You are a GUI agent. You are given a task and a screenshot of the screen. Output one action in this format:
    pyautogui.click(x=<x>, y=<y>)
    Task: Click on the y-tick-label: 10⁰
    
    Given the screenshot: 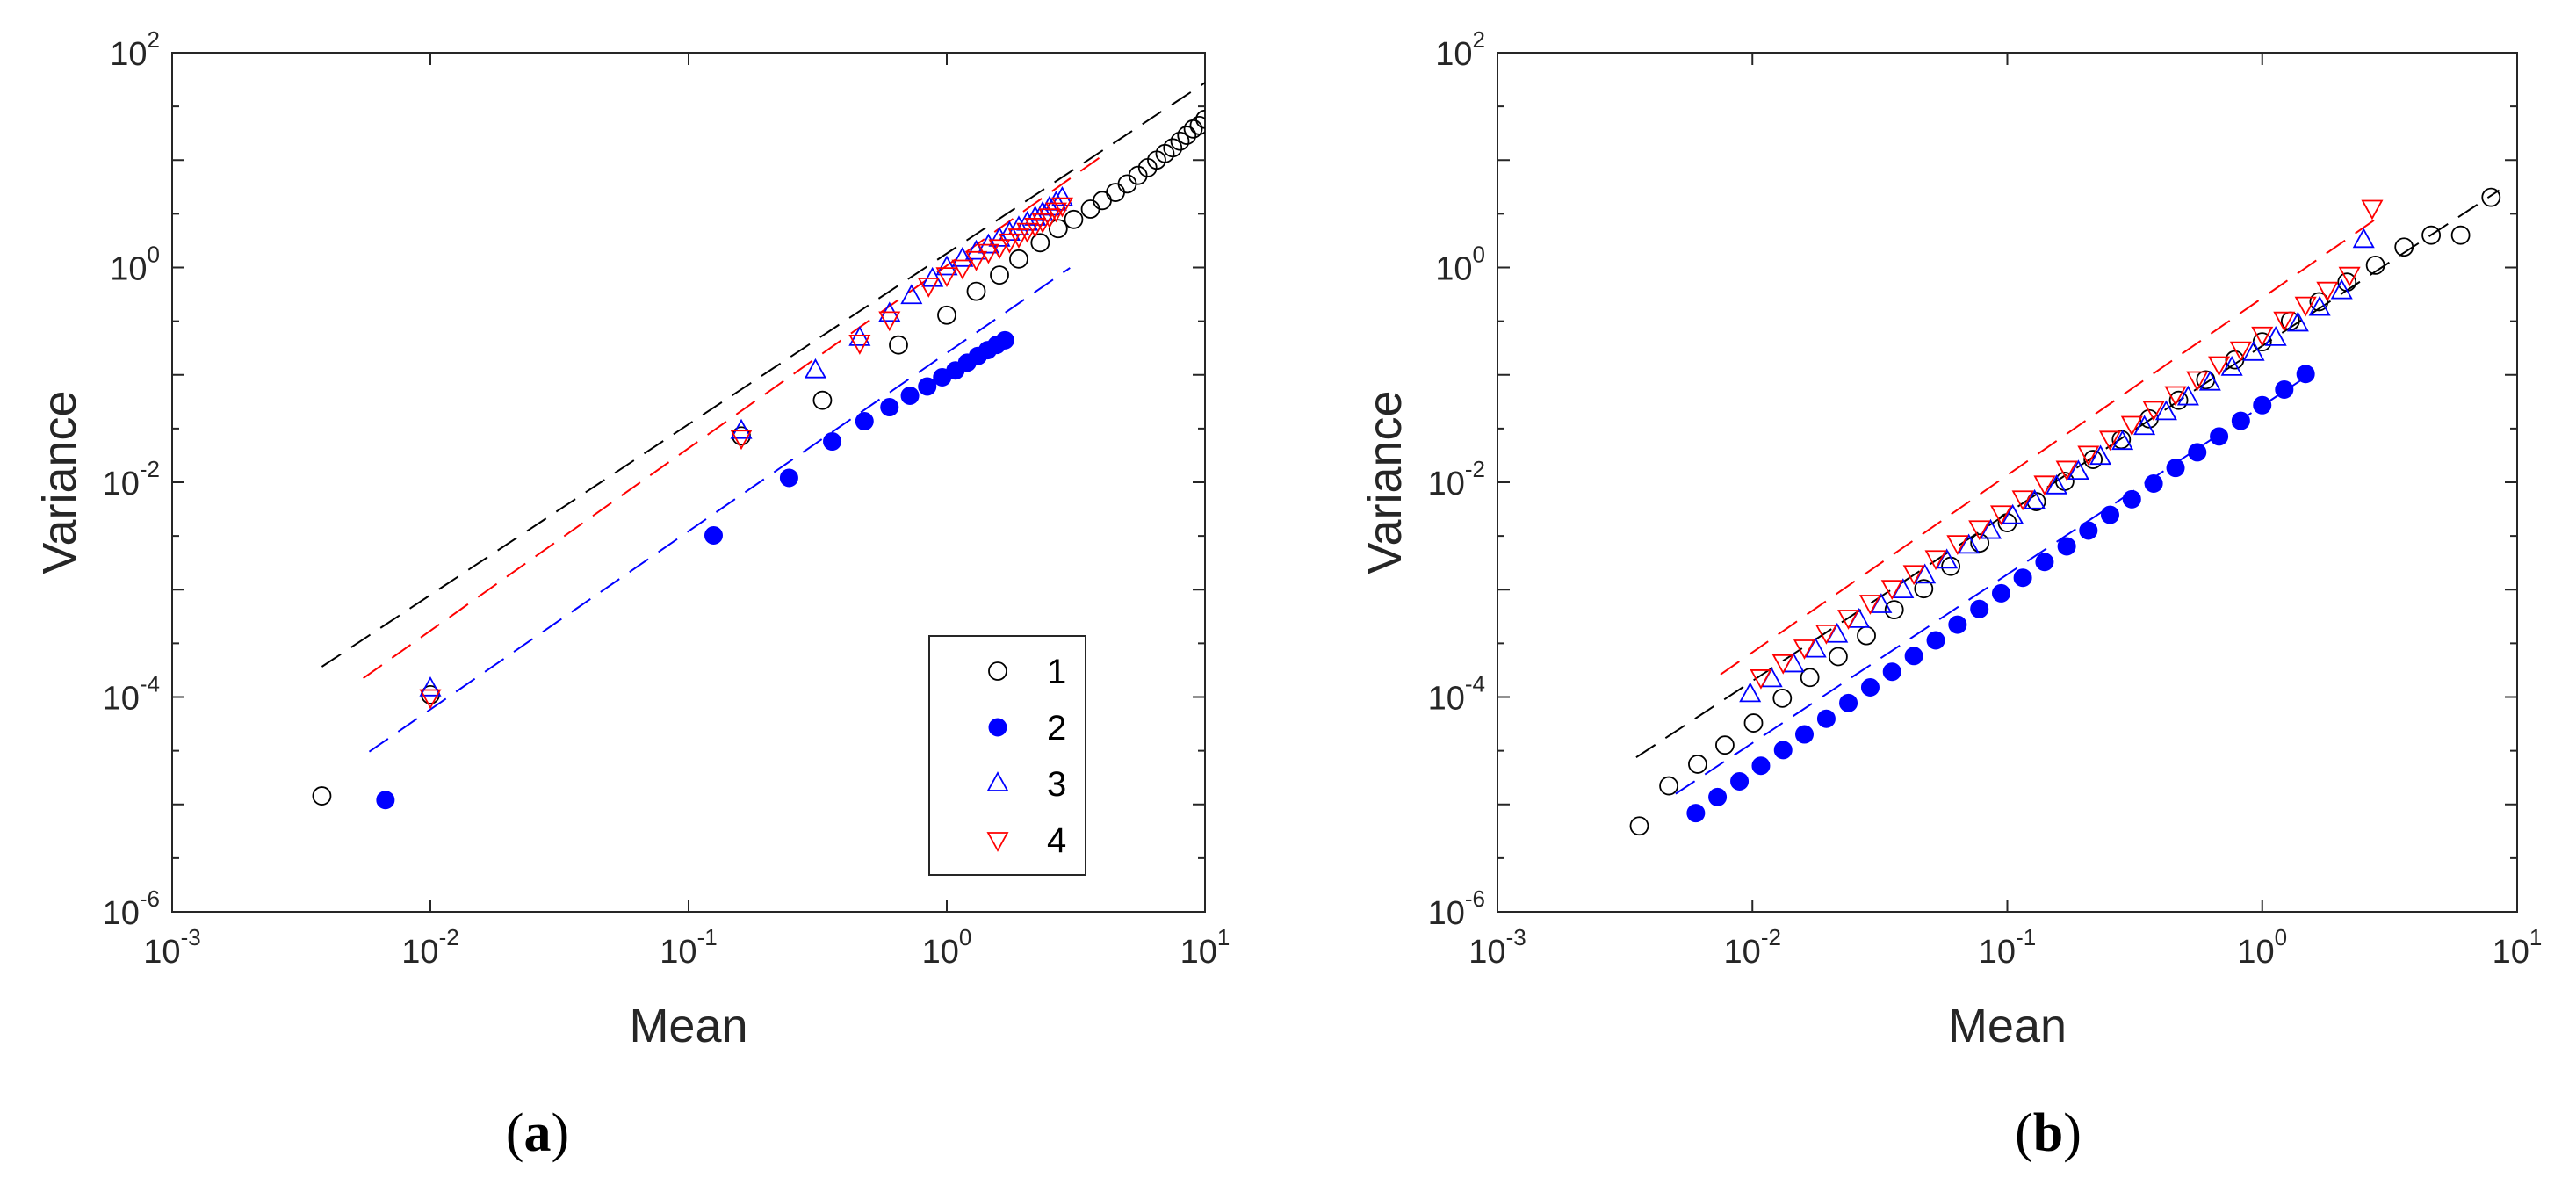 What is the action you would take?
    pyautogui.click(x=135, y=265)
    